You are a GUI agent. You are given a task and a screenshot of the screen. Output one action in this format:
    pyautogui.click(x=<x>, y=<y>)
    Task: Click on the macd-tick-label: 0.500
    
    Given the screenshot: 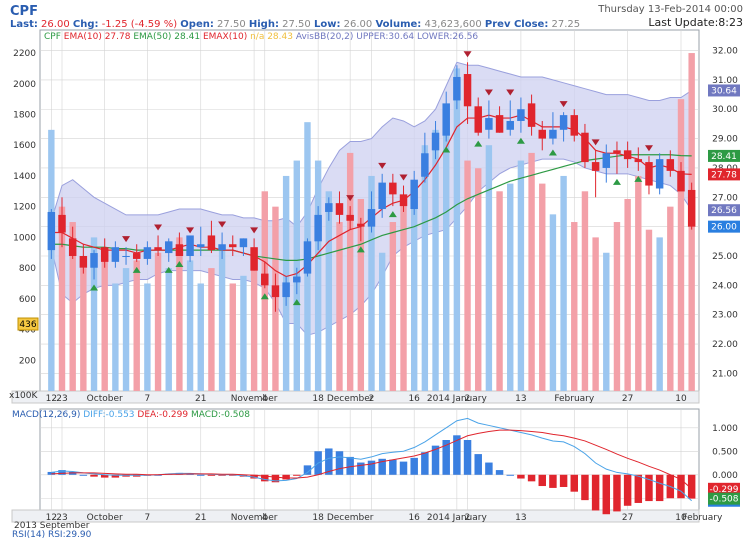 What is the action you would take?
    pyautogui.click(x=725, y=452)
    